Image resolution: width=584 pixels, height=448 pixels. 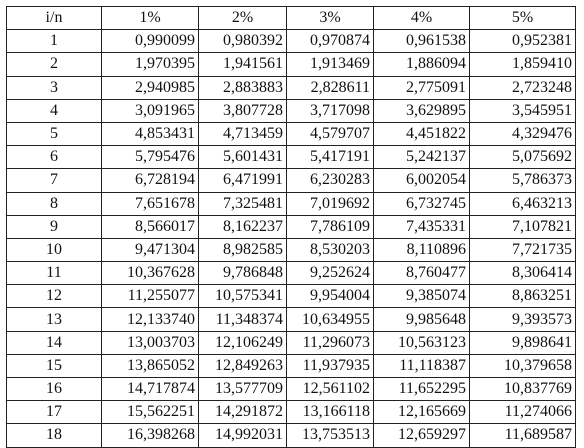 What do you see at coordinates (54, 157) in the screenshot?
I see `period-cell: 6` at bounding box center [54, 157].